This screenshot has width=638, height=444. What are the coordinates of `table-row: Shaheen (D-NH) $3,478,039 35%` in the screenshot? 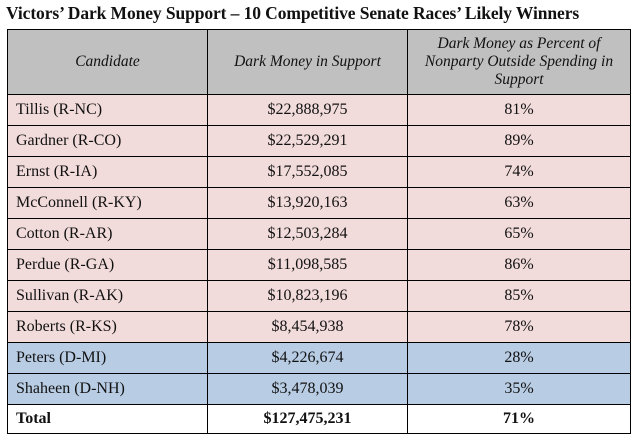 It's located at (319, 389).